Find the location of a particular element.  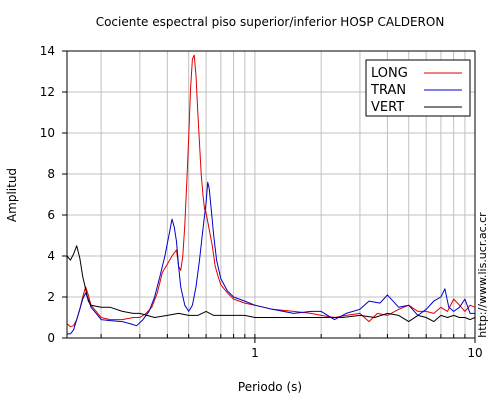

y-tick-label: 0 is located at coordinates (51, 338).